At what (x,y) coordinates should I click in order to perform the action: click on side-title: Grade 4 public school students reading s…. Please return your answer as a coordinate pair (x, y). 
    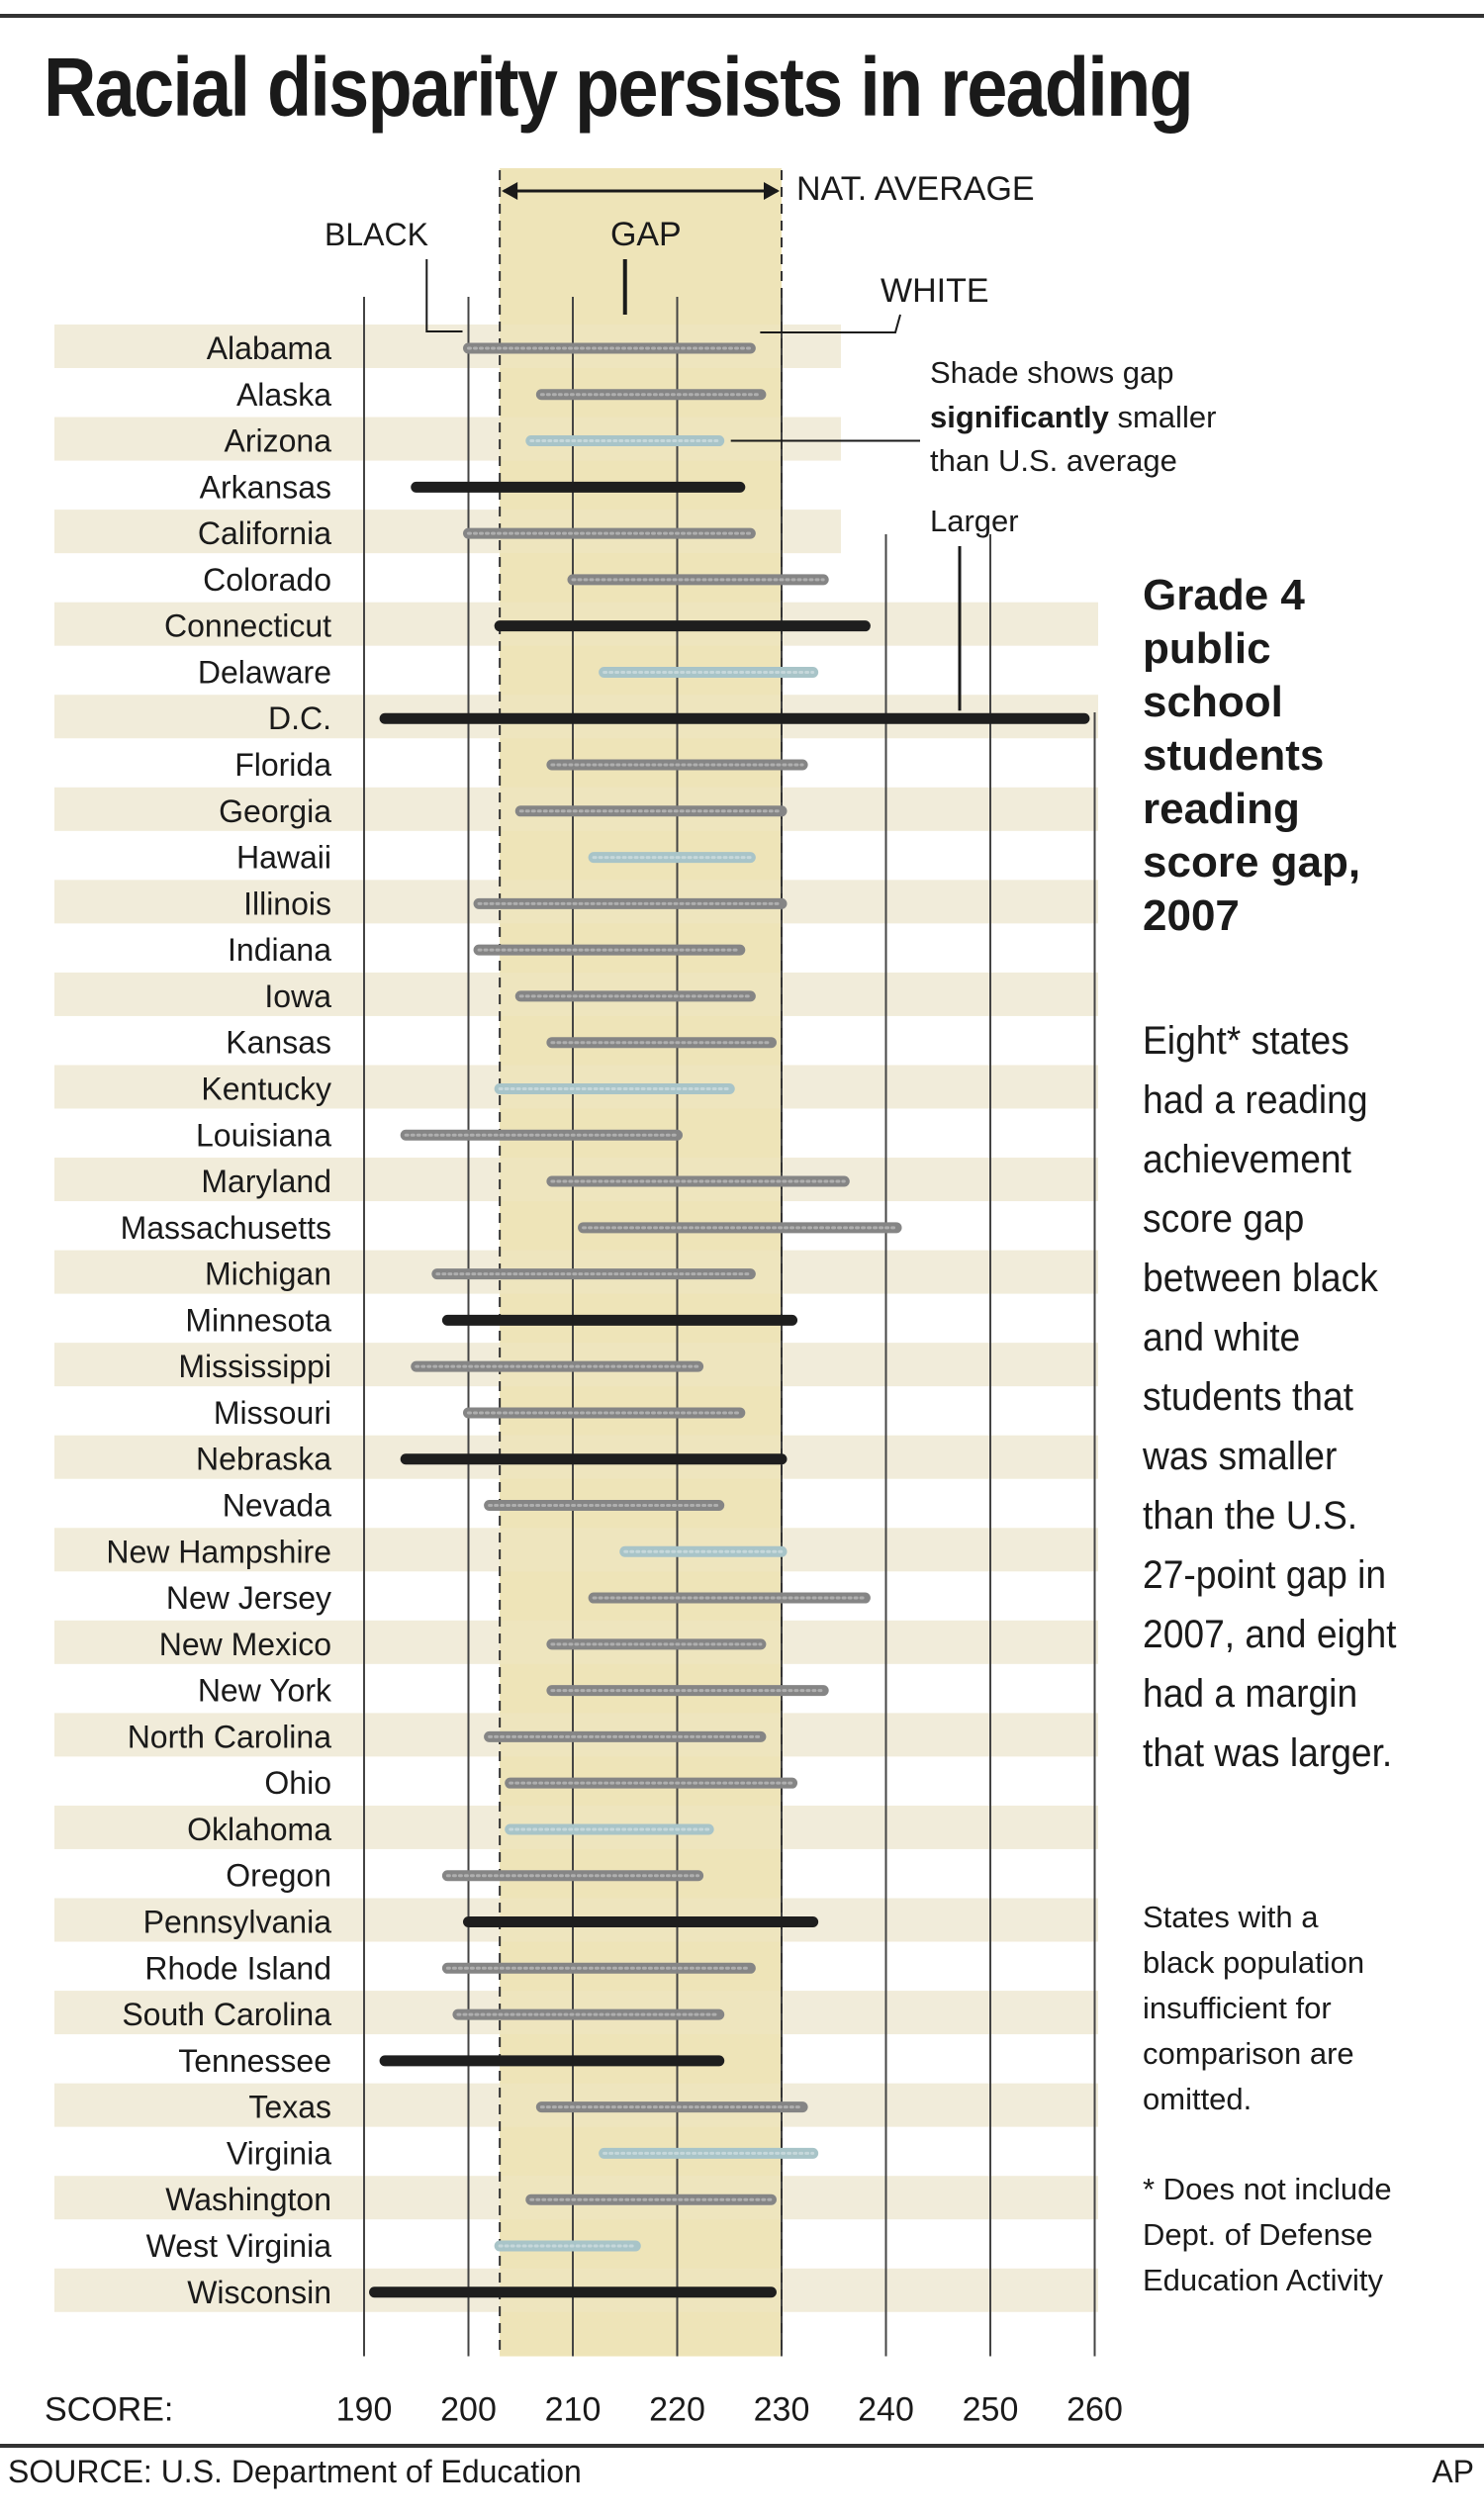
    Looking at the image, I should click on (1252, 755).